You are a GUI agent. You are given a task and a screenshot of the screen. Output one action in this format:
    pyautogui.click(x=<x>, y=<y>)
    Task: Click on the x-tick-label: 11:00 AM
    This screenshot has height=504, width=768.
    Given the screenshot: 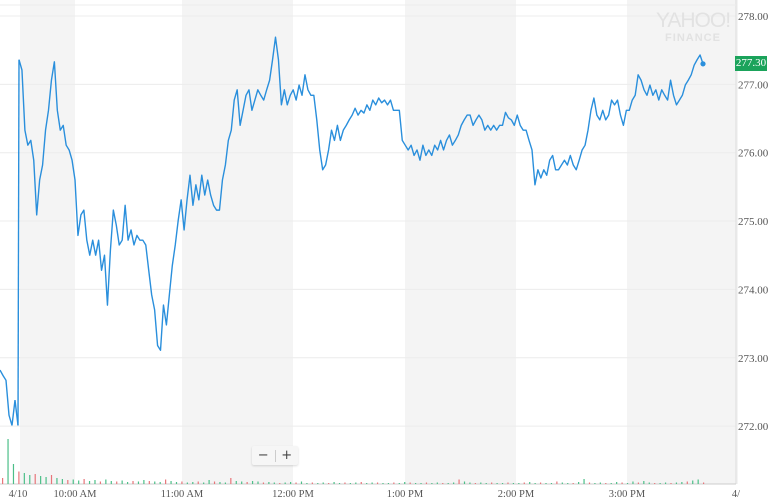 What is the action you would take?
    pyautogui.click(x=182, y=494)
    